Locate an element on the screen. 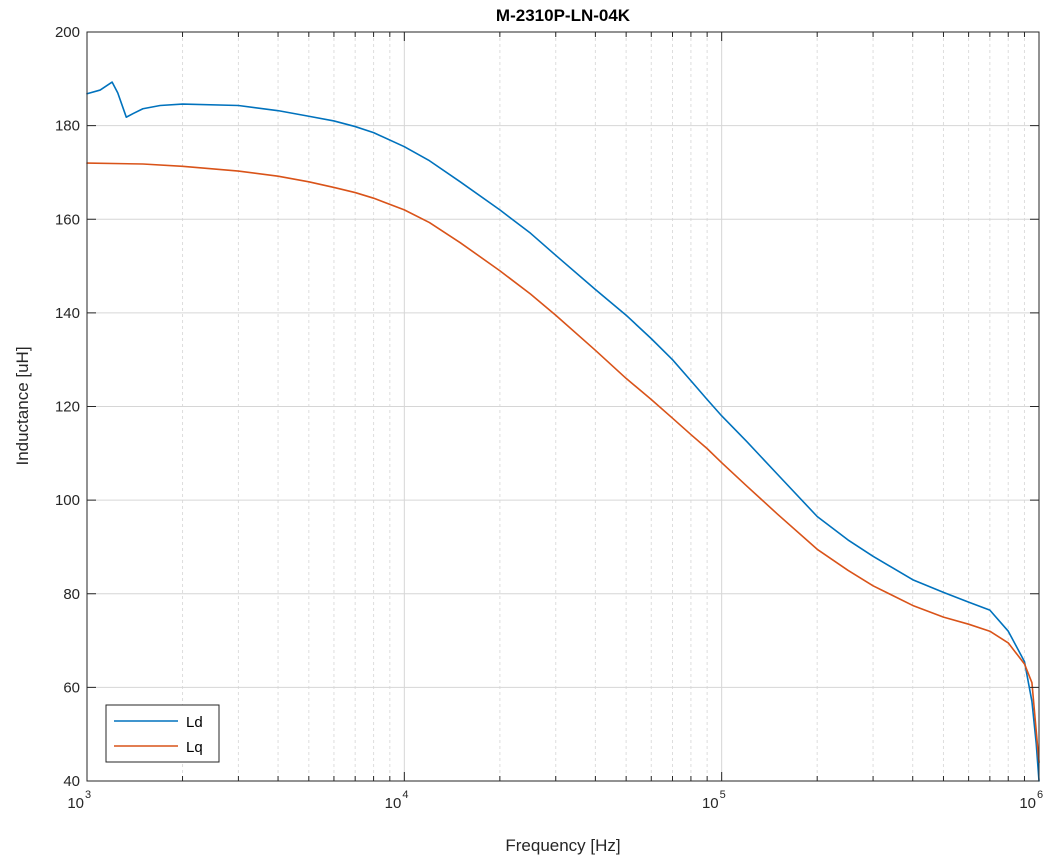 This screenshot has width=1060, height=868. x-tick-label: 10 4 is located at coordinates (397, 800).